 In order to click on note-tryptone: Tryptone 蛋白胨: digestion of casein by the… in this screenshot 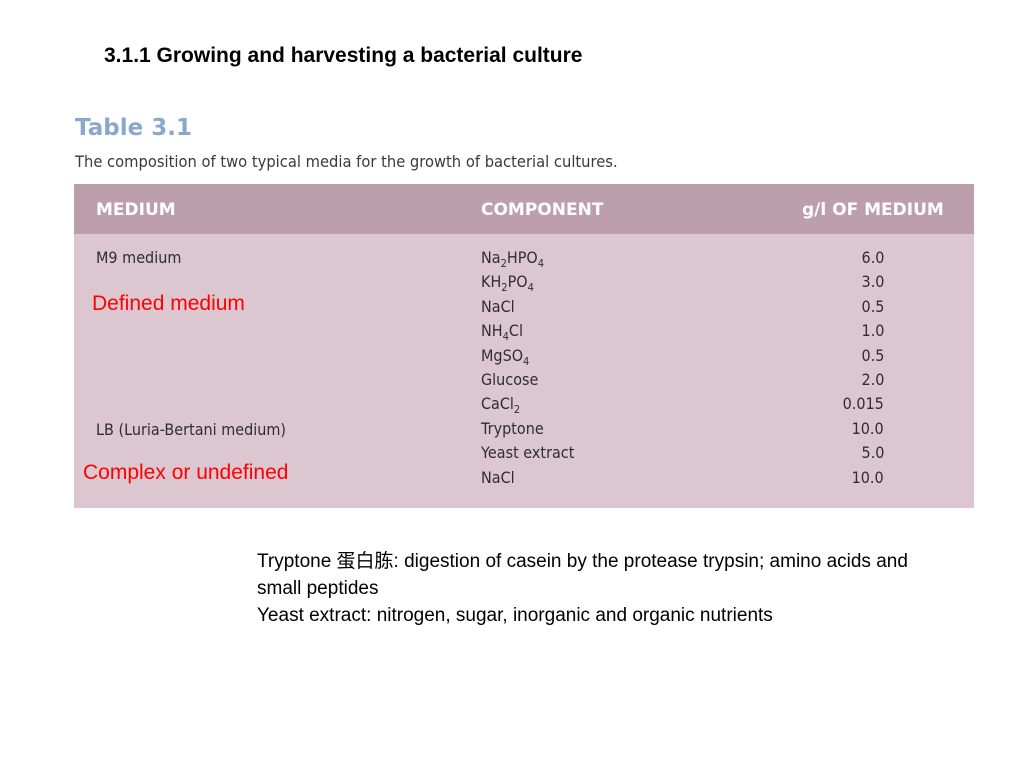, I will do `click(582, 575)`.